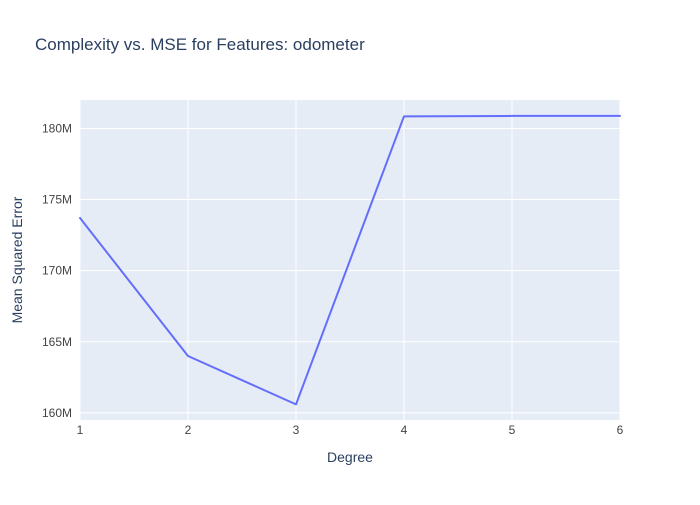 This screenshot has width=700, height=505. I want to click on x-tick-label-5: 5, so click(512, 430).